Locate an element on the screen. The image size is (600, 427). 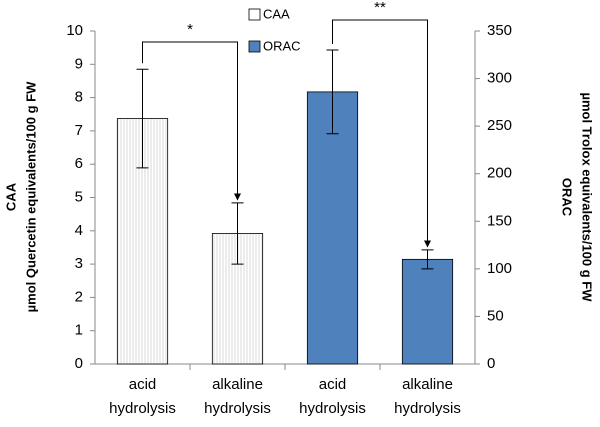
y-tick-label: 2 is located at coordinates (79, 296).